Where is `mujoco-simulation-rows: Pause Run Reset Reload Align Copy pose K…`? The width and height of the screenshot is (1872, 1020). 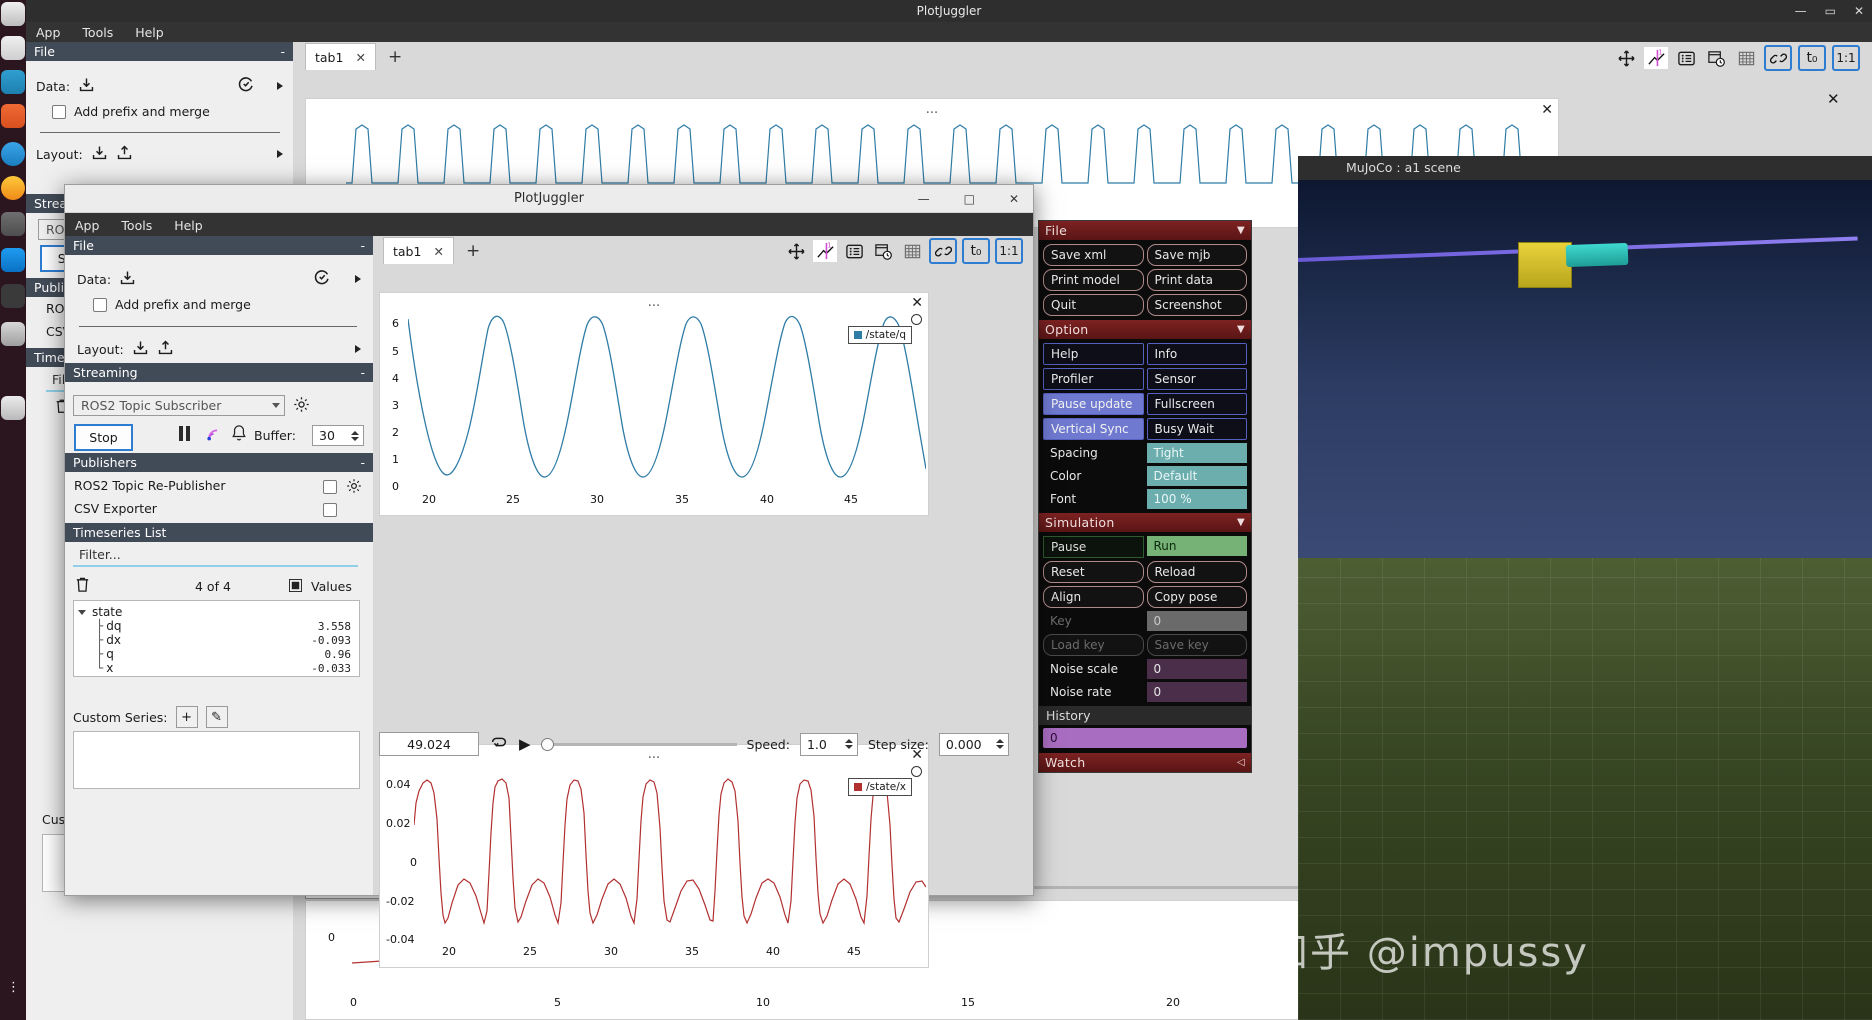
mujoco-simulation-rows: Pause Run Reset Reload Align Copy pose K… is located at coordinates (1145, 619).